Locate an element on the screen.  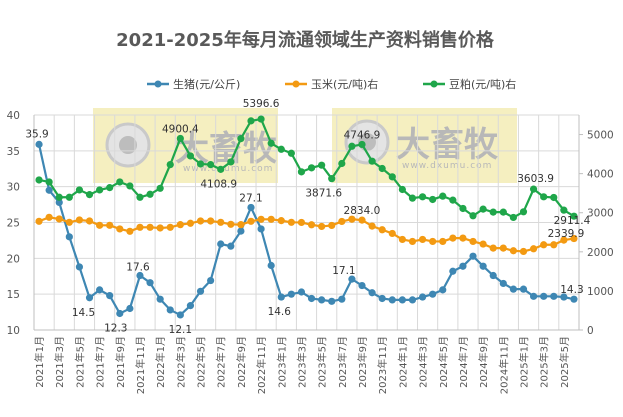
data-label: 4108.9 is located at coordinates (218, 184).